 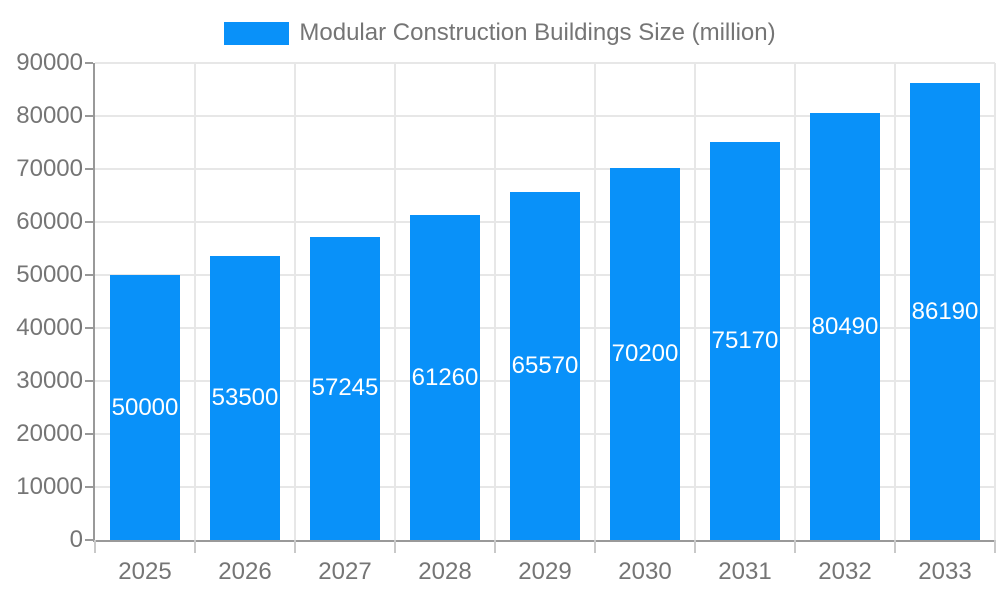 What do you see at coordinates (745, 571) in the screenshot?
I see `x-tick-label: 2031` at bounding box center [745, 571].